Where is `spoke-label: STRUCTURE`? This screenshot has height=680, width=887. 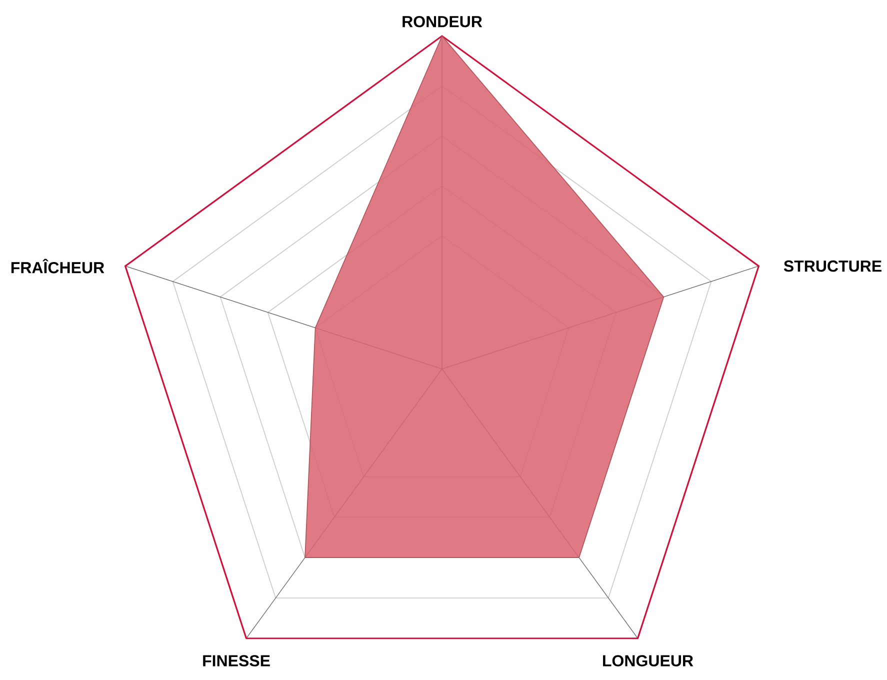
spoke-label: STRUCTURE is located at coordinates (833, 266).